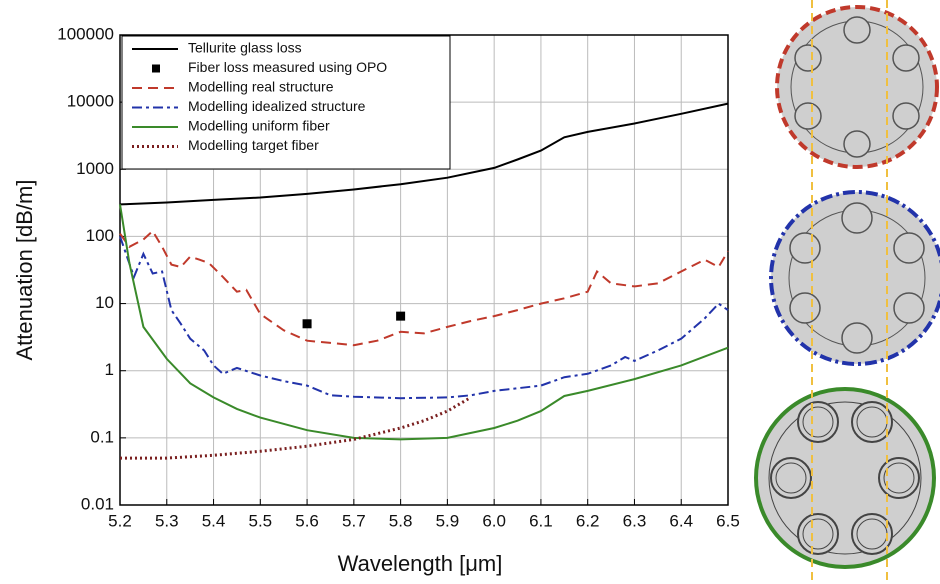 Image resolution: width=940 pixels, height=584 pixels. What do you see at coordinates (85, 33) in the screenshot?
I see `y-tick-label: 100000` at bounding box center [85, 33].